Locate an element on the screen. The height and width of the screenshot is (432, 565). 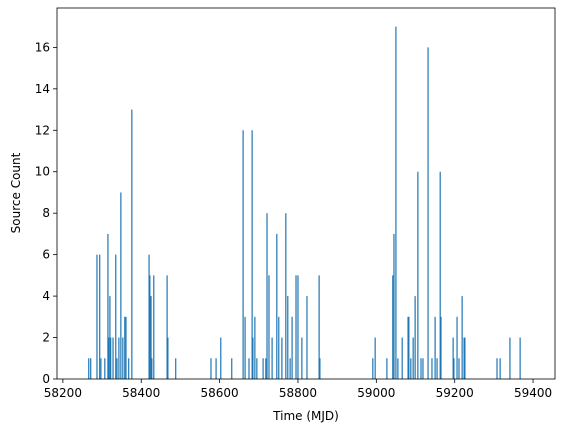
x-axis-label: Time (MJD) is located at coordinates (305, 416).